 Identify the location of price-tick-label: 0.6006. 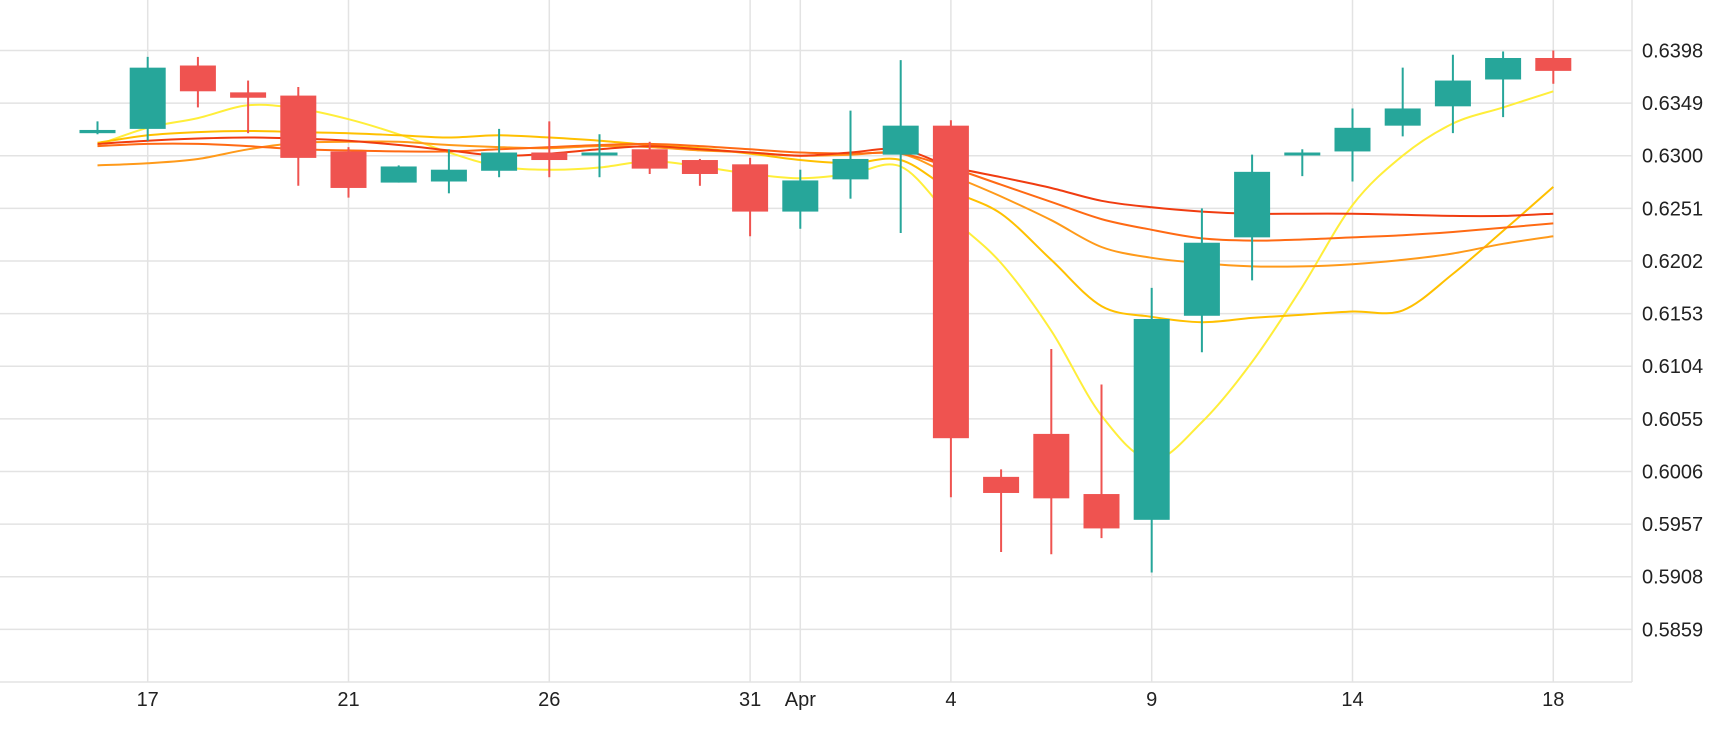
(1672, 472).